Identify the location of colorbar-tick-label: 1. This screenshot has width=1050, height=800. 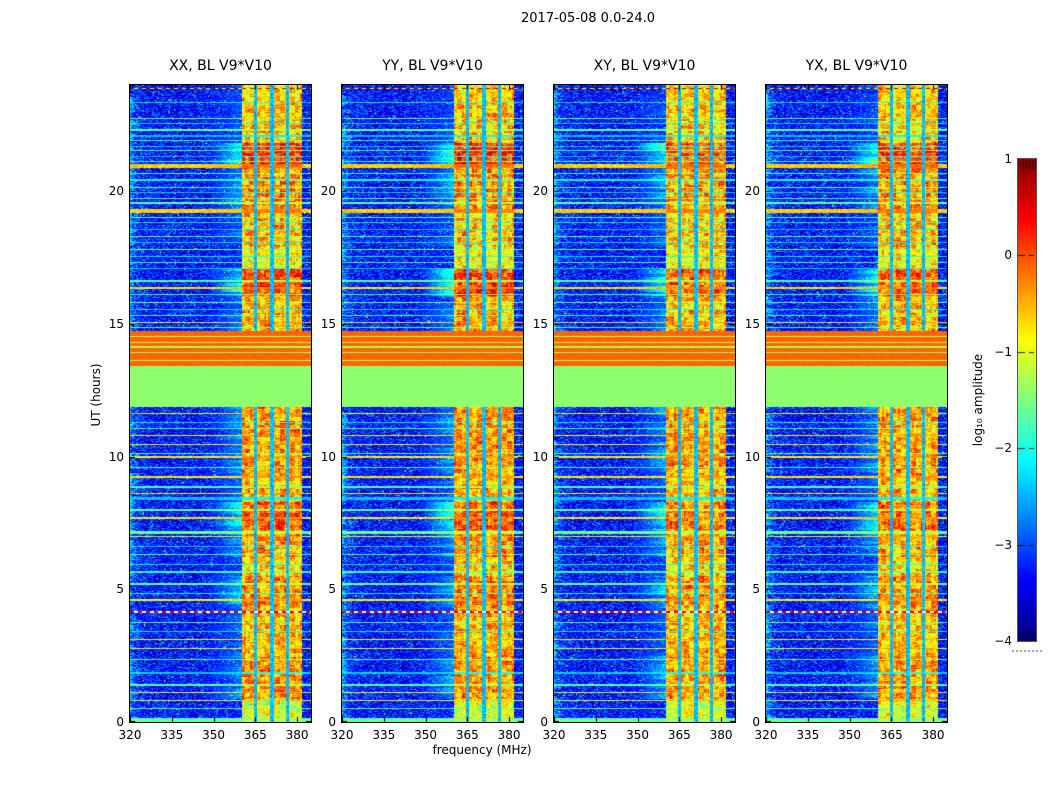
(1008, 159).